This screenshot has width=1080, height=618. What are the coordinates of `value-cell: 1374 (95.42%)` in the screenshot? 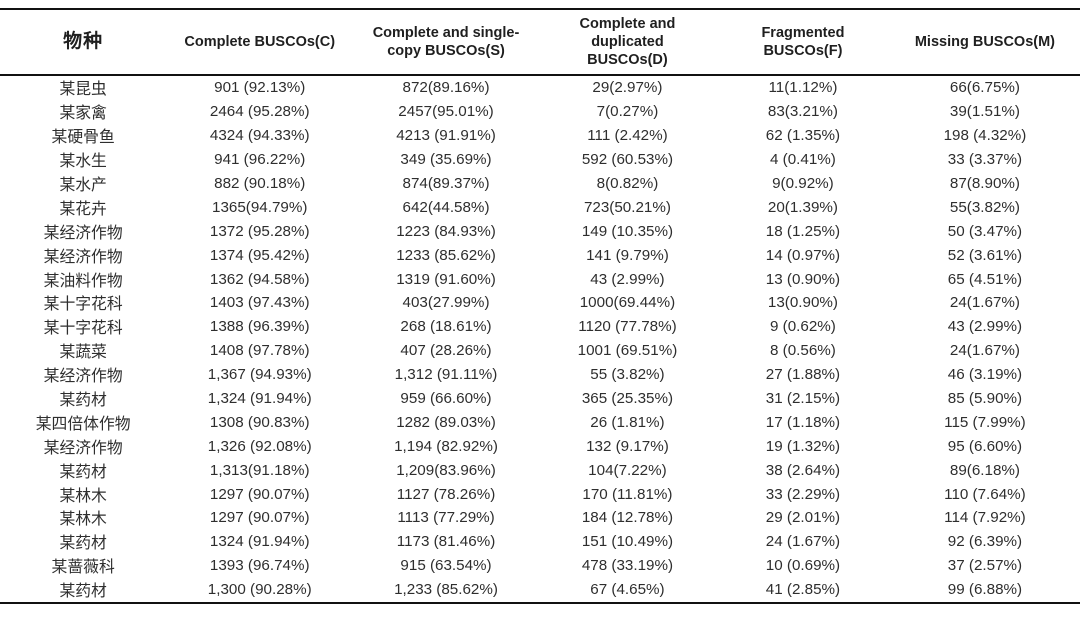 It's located at (259, 255).